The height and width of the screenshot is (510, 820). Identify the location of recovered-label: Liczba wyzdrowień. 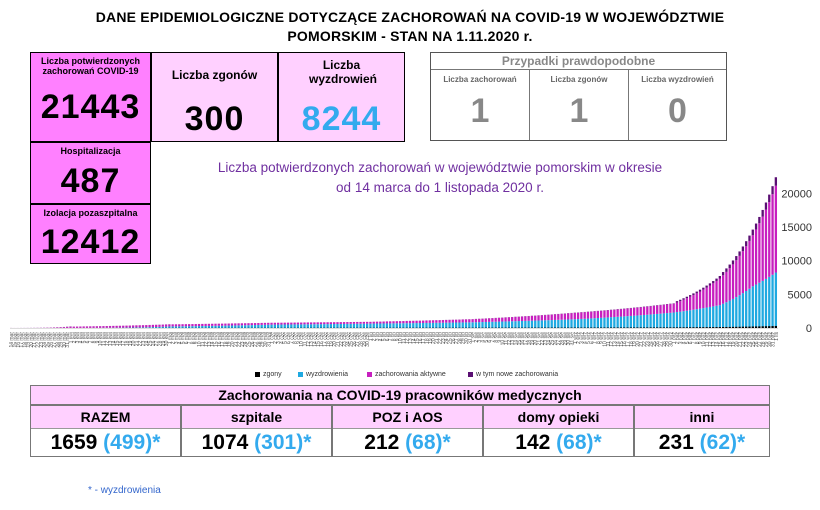
(343, 72).